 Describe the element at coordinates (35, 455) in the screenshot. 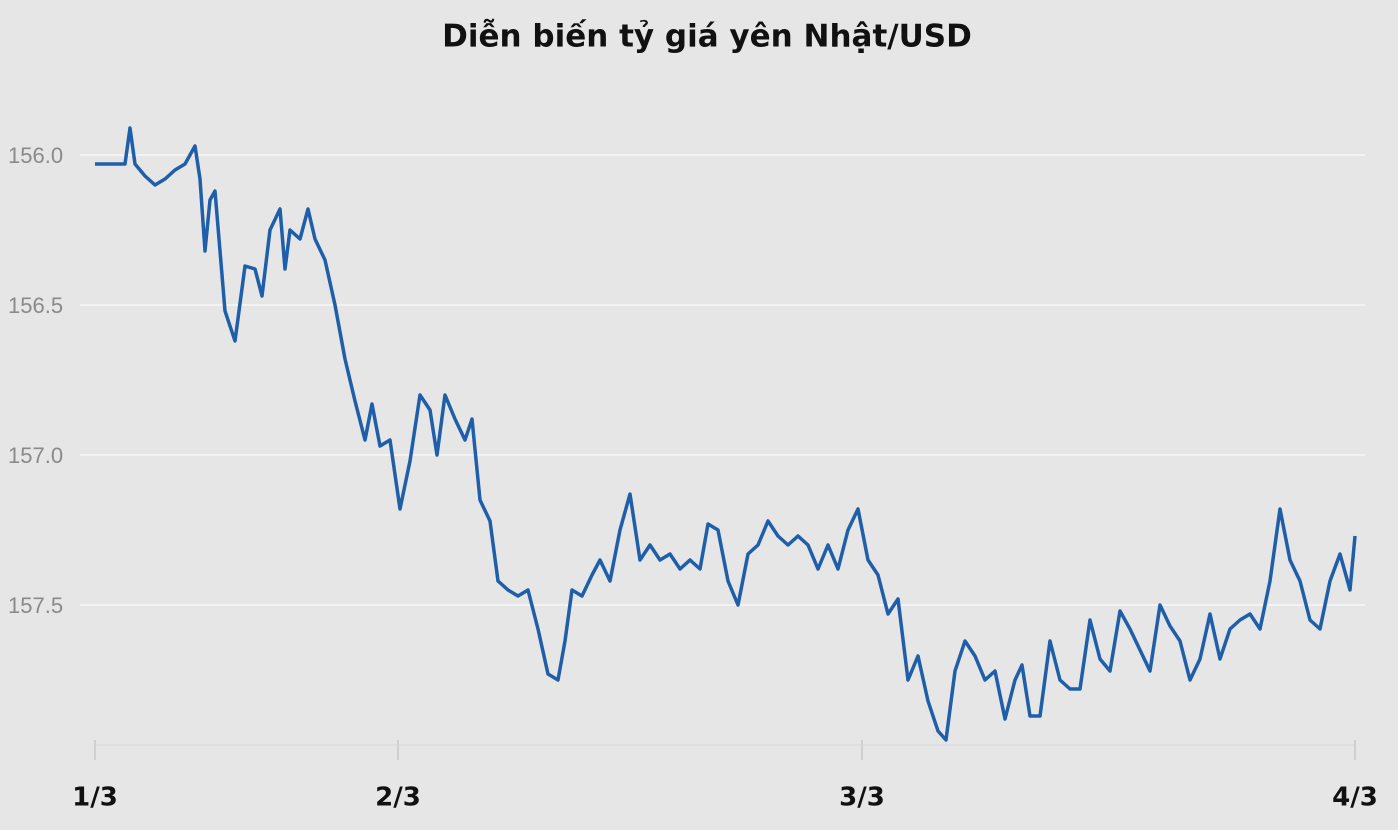

I see `y-tick-label: 157.0` at that location.